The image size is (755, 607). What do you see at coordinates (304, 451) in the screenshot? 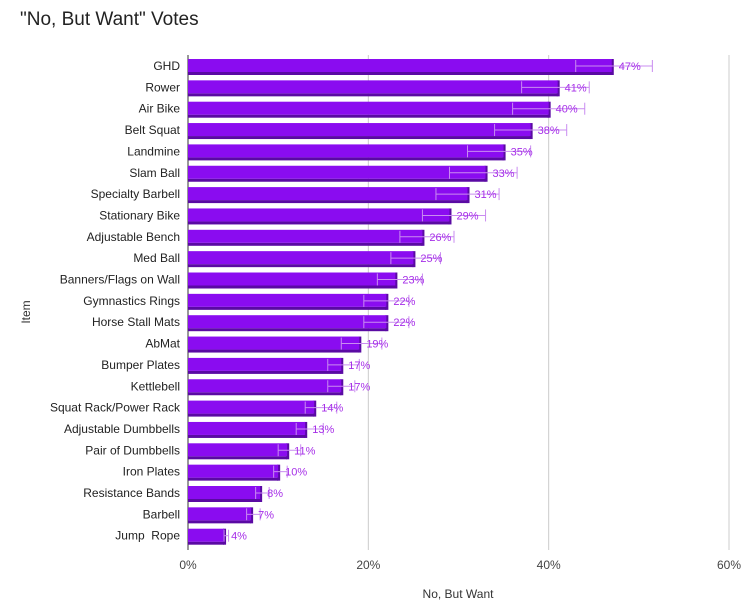
I see `data-label: 11%` at bounding box center [304, 451].